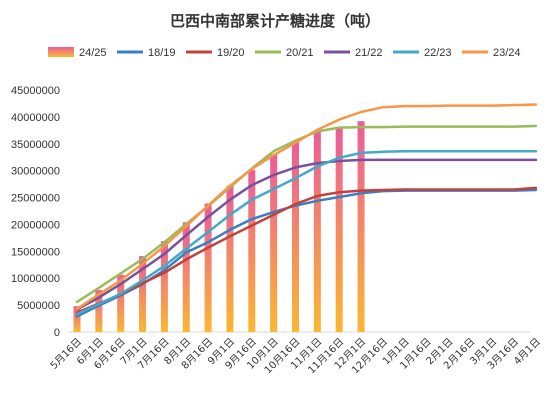  What do you see at coordinates (438, 53) in the screenshot?
I see `legend-label: 22/23` at bounding box center [438, 53].